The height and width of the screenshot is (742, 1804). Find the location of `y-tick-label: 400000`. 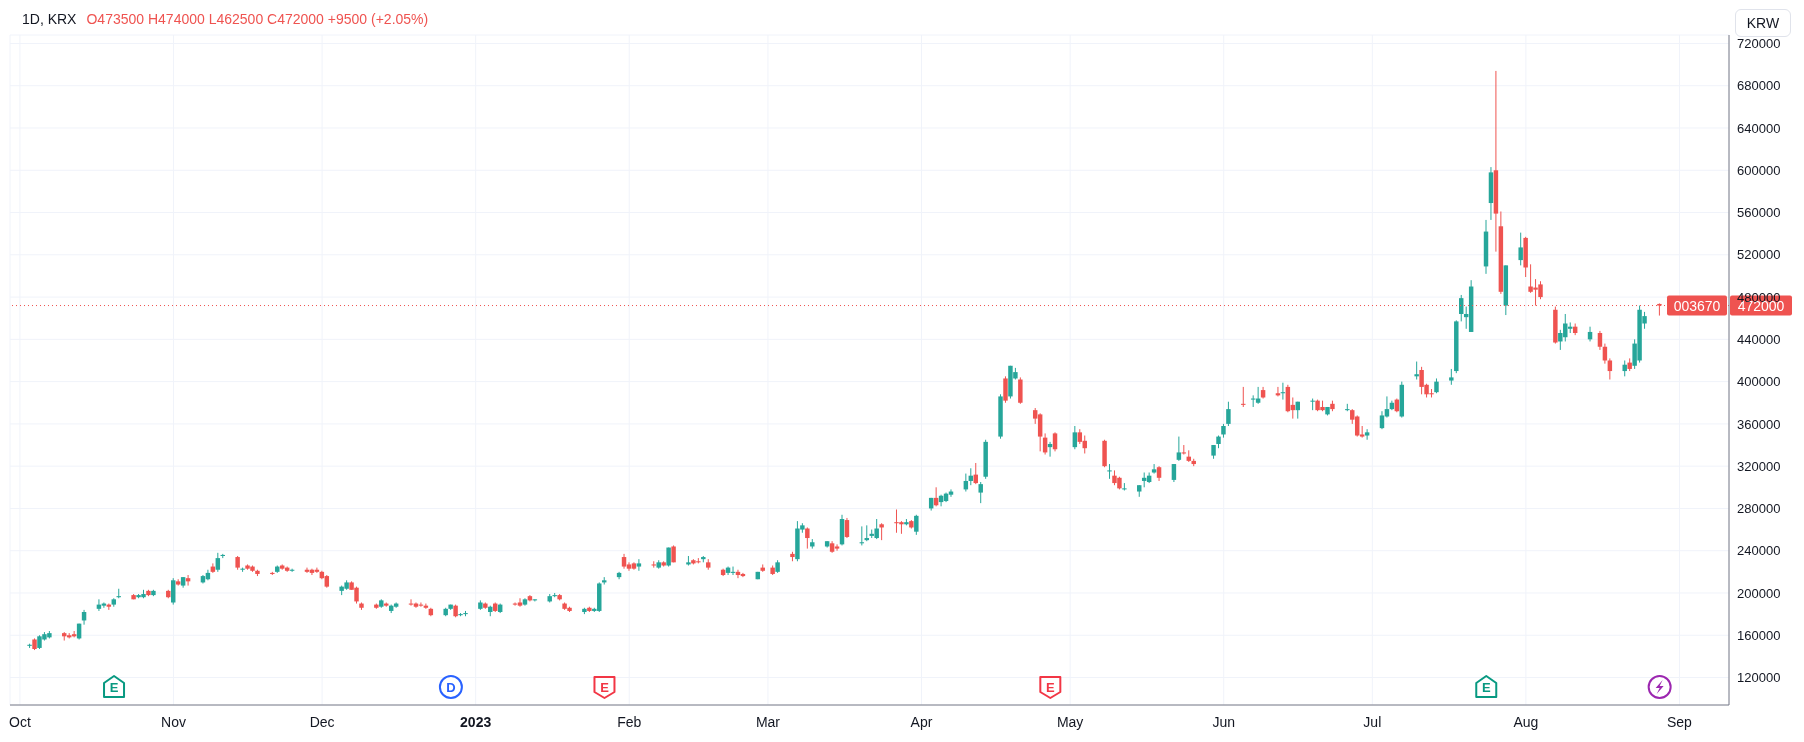

y-tick-label: 400000 is located at coordinates (1759, 382).